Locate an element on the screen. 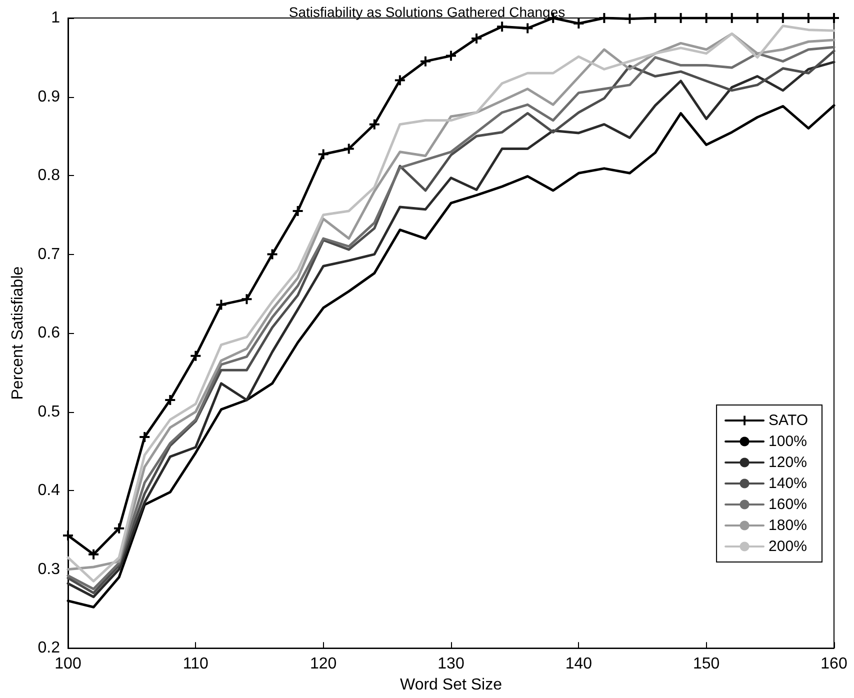 The image size is (854, 698). y-tick-label: 0.7 is located at coordinates (49, 254).